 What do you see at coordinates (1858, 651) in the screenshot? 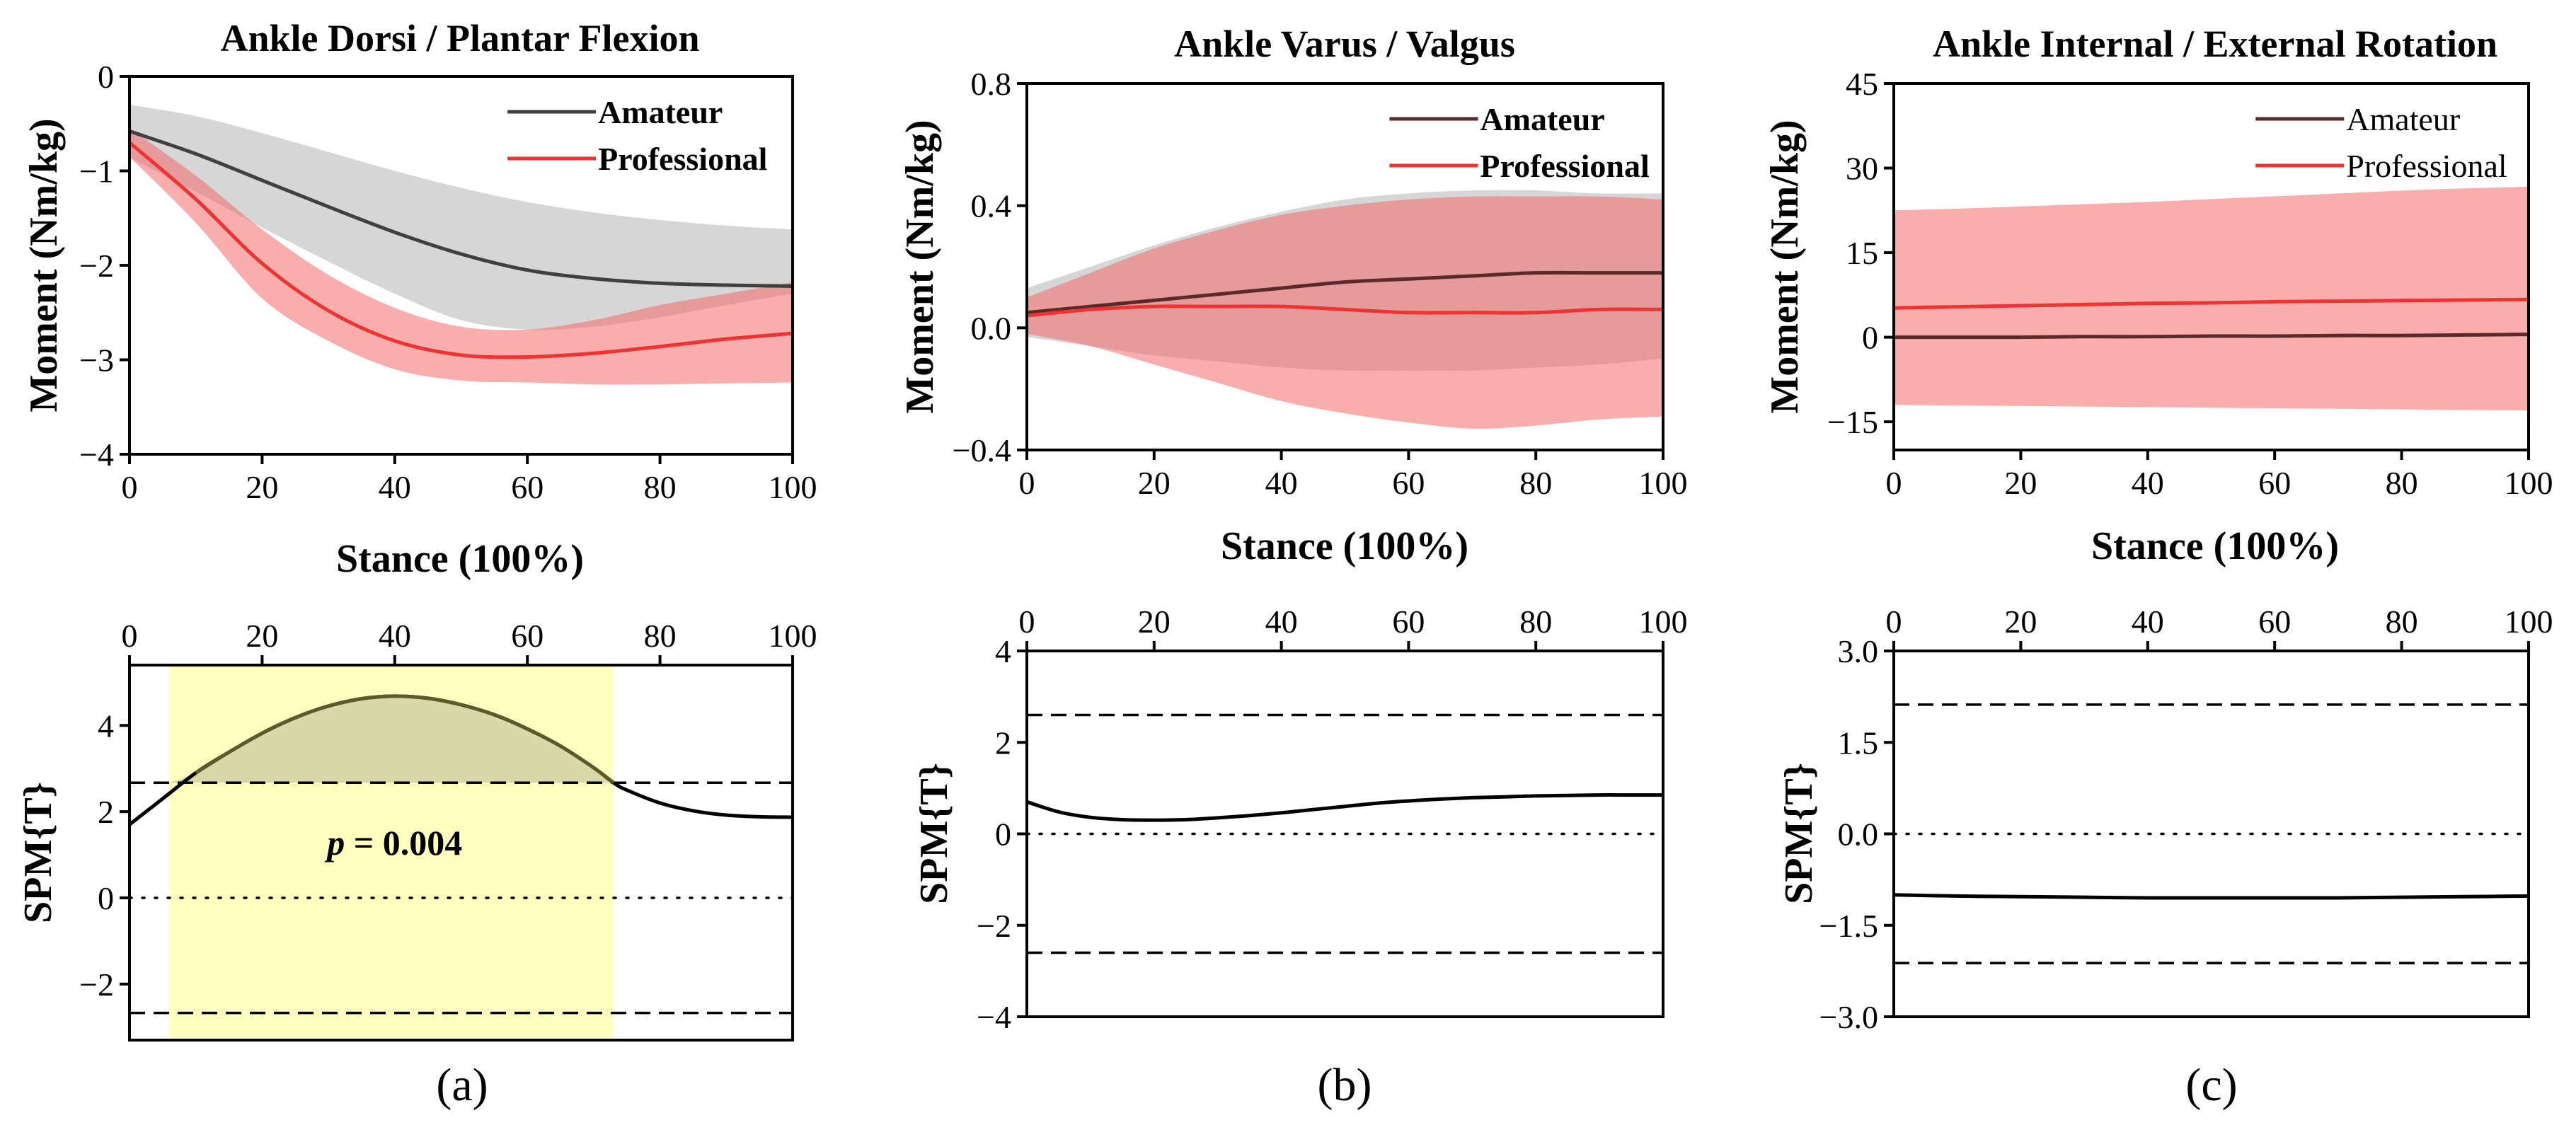
I see `y-tick-label: 3.0` at bounding box center [1858, 651].